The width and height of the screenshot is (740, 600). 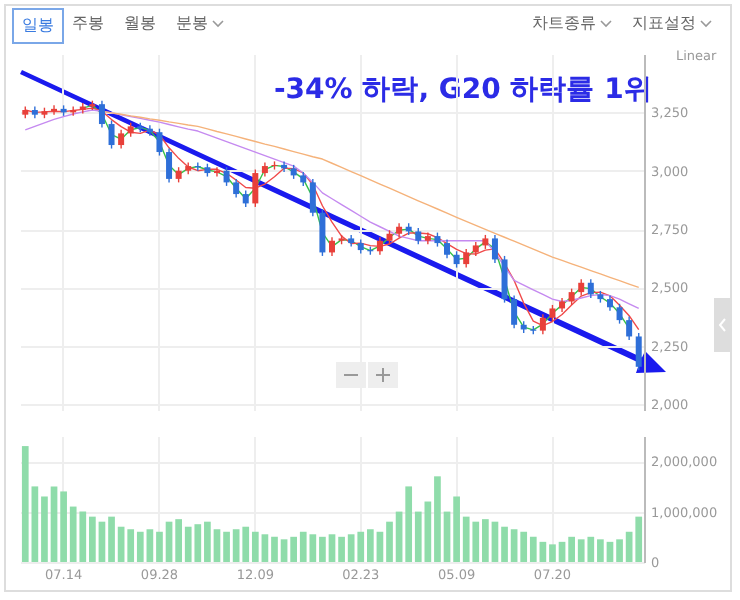 What do you see at coordinates (564, 24) in the screenshot?
I see `text: 차트종류` at bounding box center [564, 24].